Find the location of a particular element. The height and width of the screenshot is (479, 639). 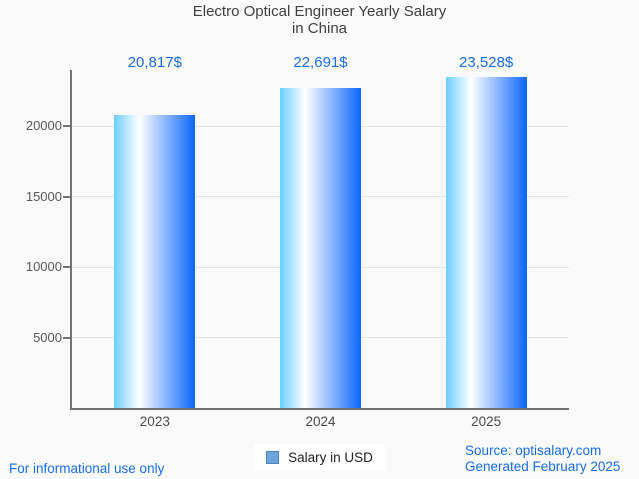

x-axis-label-2025: 2025 is located at coordinates (486, 421).